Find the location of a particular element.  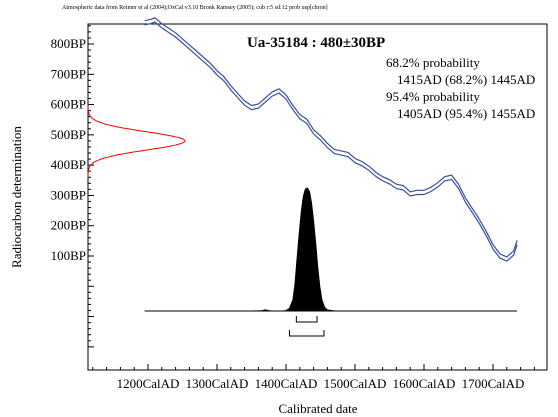

y-tick-label: 800BP is located at coordinates (68, 43).